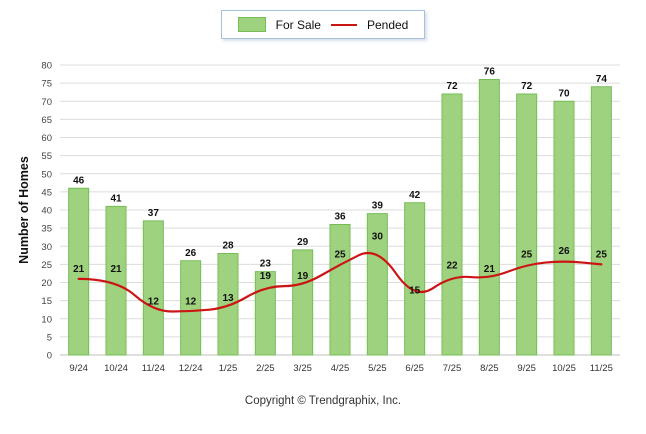 The width and height of the screenshot is (646, 434). Describe the element at coordinates (191, 253) in the screenshot. I see `for-sale-value-label: 26` at that location.